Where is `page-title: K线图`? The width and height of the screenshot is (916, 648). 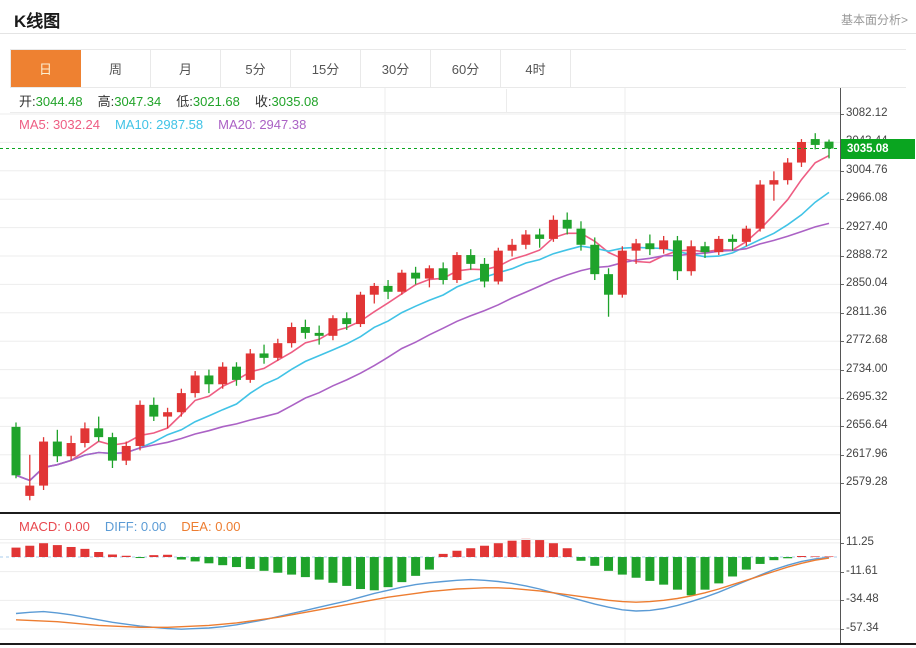
page-title: K线图 is located at coordinates (37, 21).